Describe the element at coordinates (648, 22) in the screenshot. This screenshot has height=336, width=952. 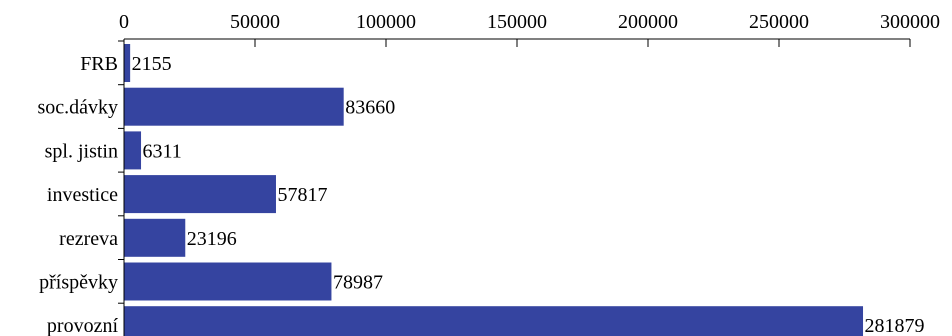
I see `x-tick-label: 200000` at that location.